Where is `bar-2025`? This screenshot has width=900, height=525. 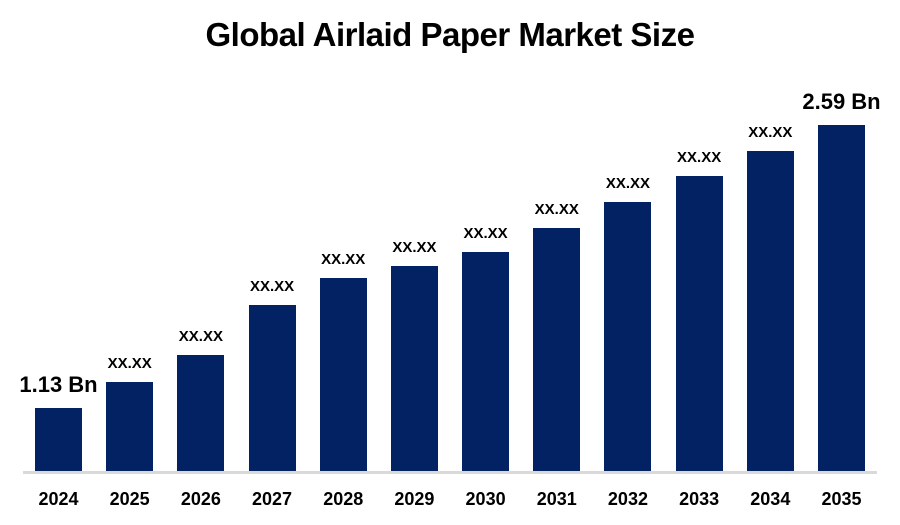
bar-2025 is located at coordinates (130, 426).